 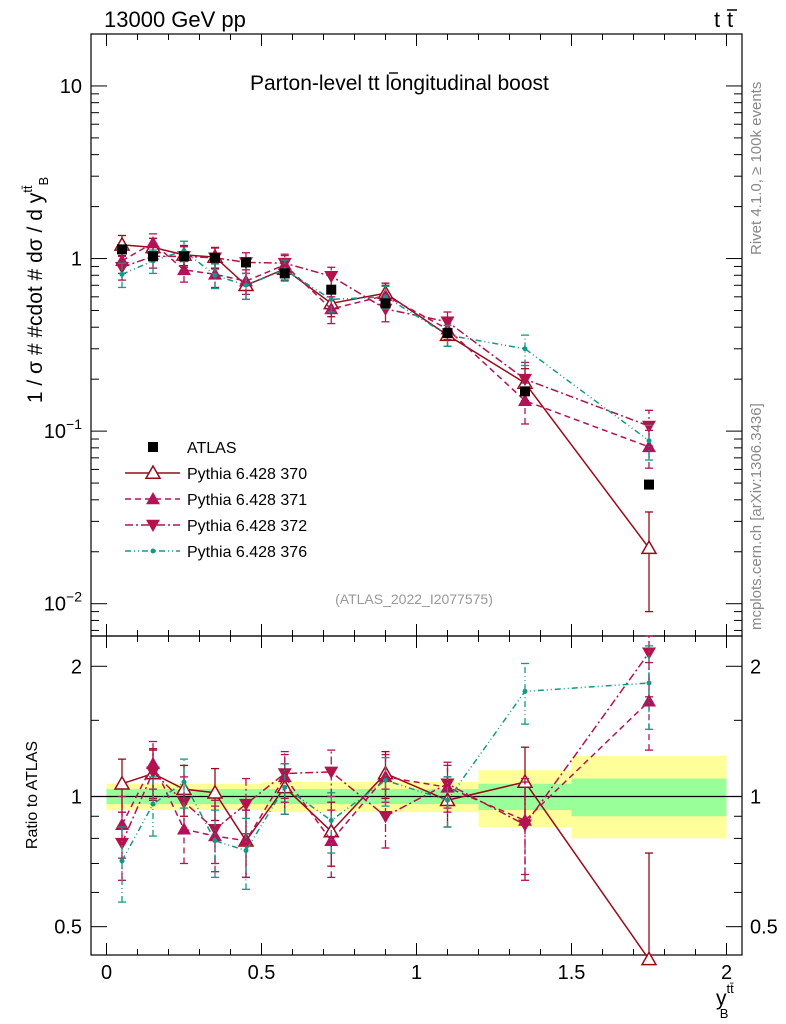 I want to click on x-axis-title: ytt̄ B, so click(x=725, y=1001).